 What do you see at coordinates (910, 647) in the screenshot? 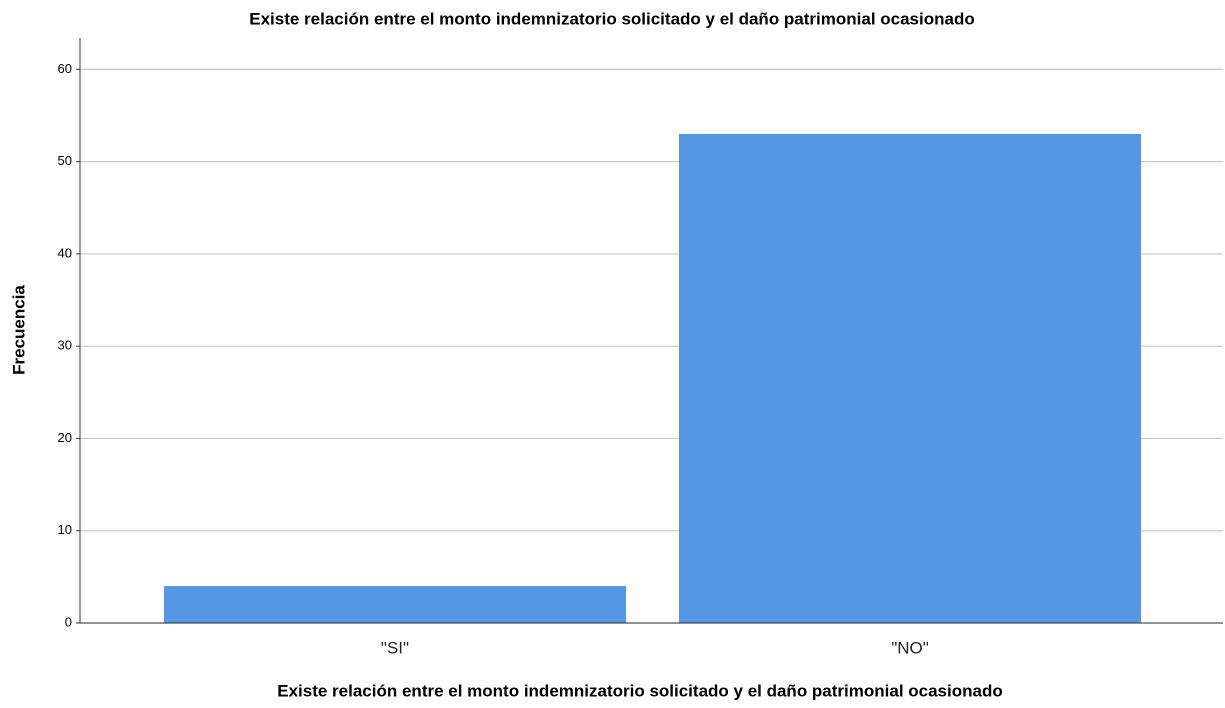
I see `x-tick-label: "NO"` at bounding box center [910, 647].